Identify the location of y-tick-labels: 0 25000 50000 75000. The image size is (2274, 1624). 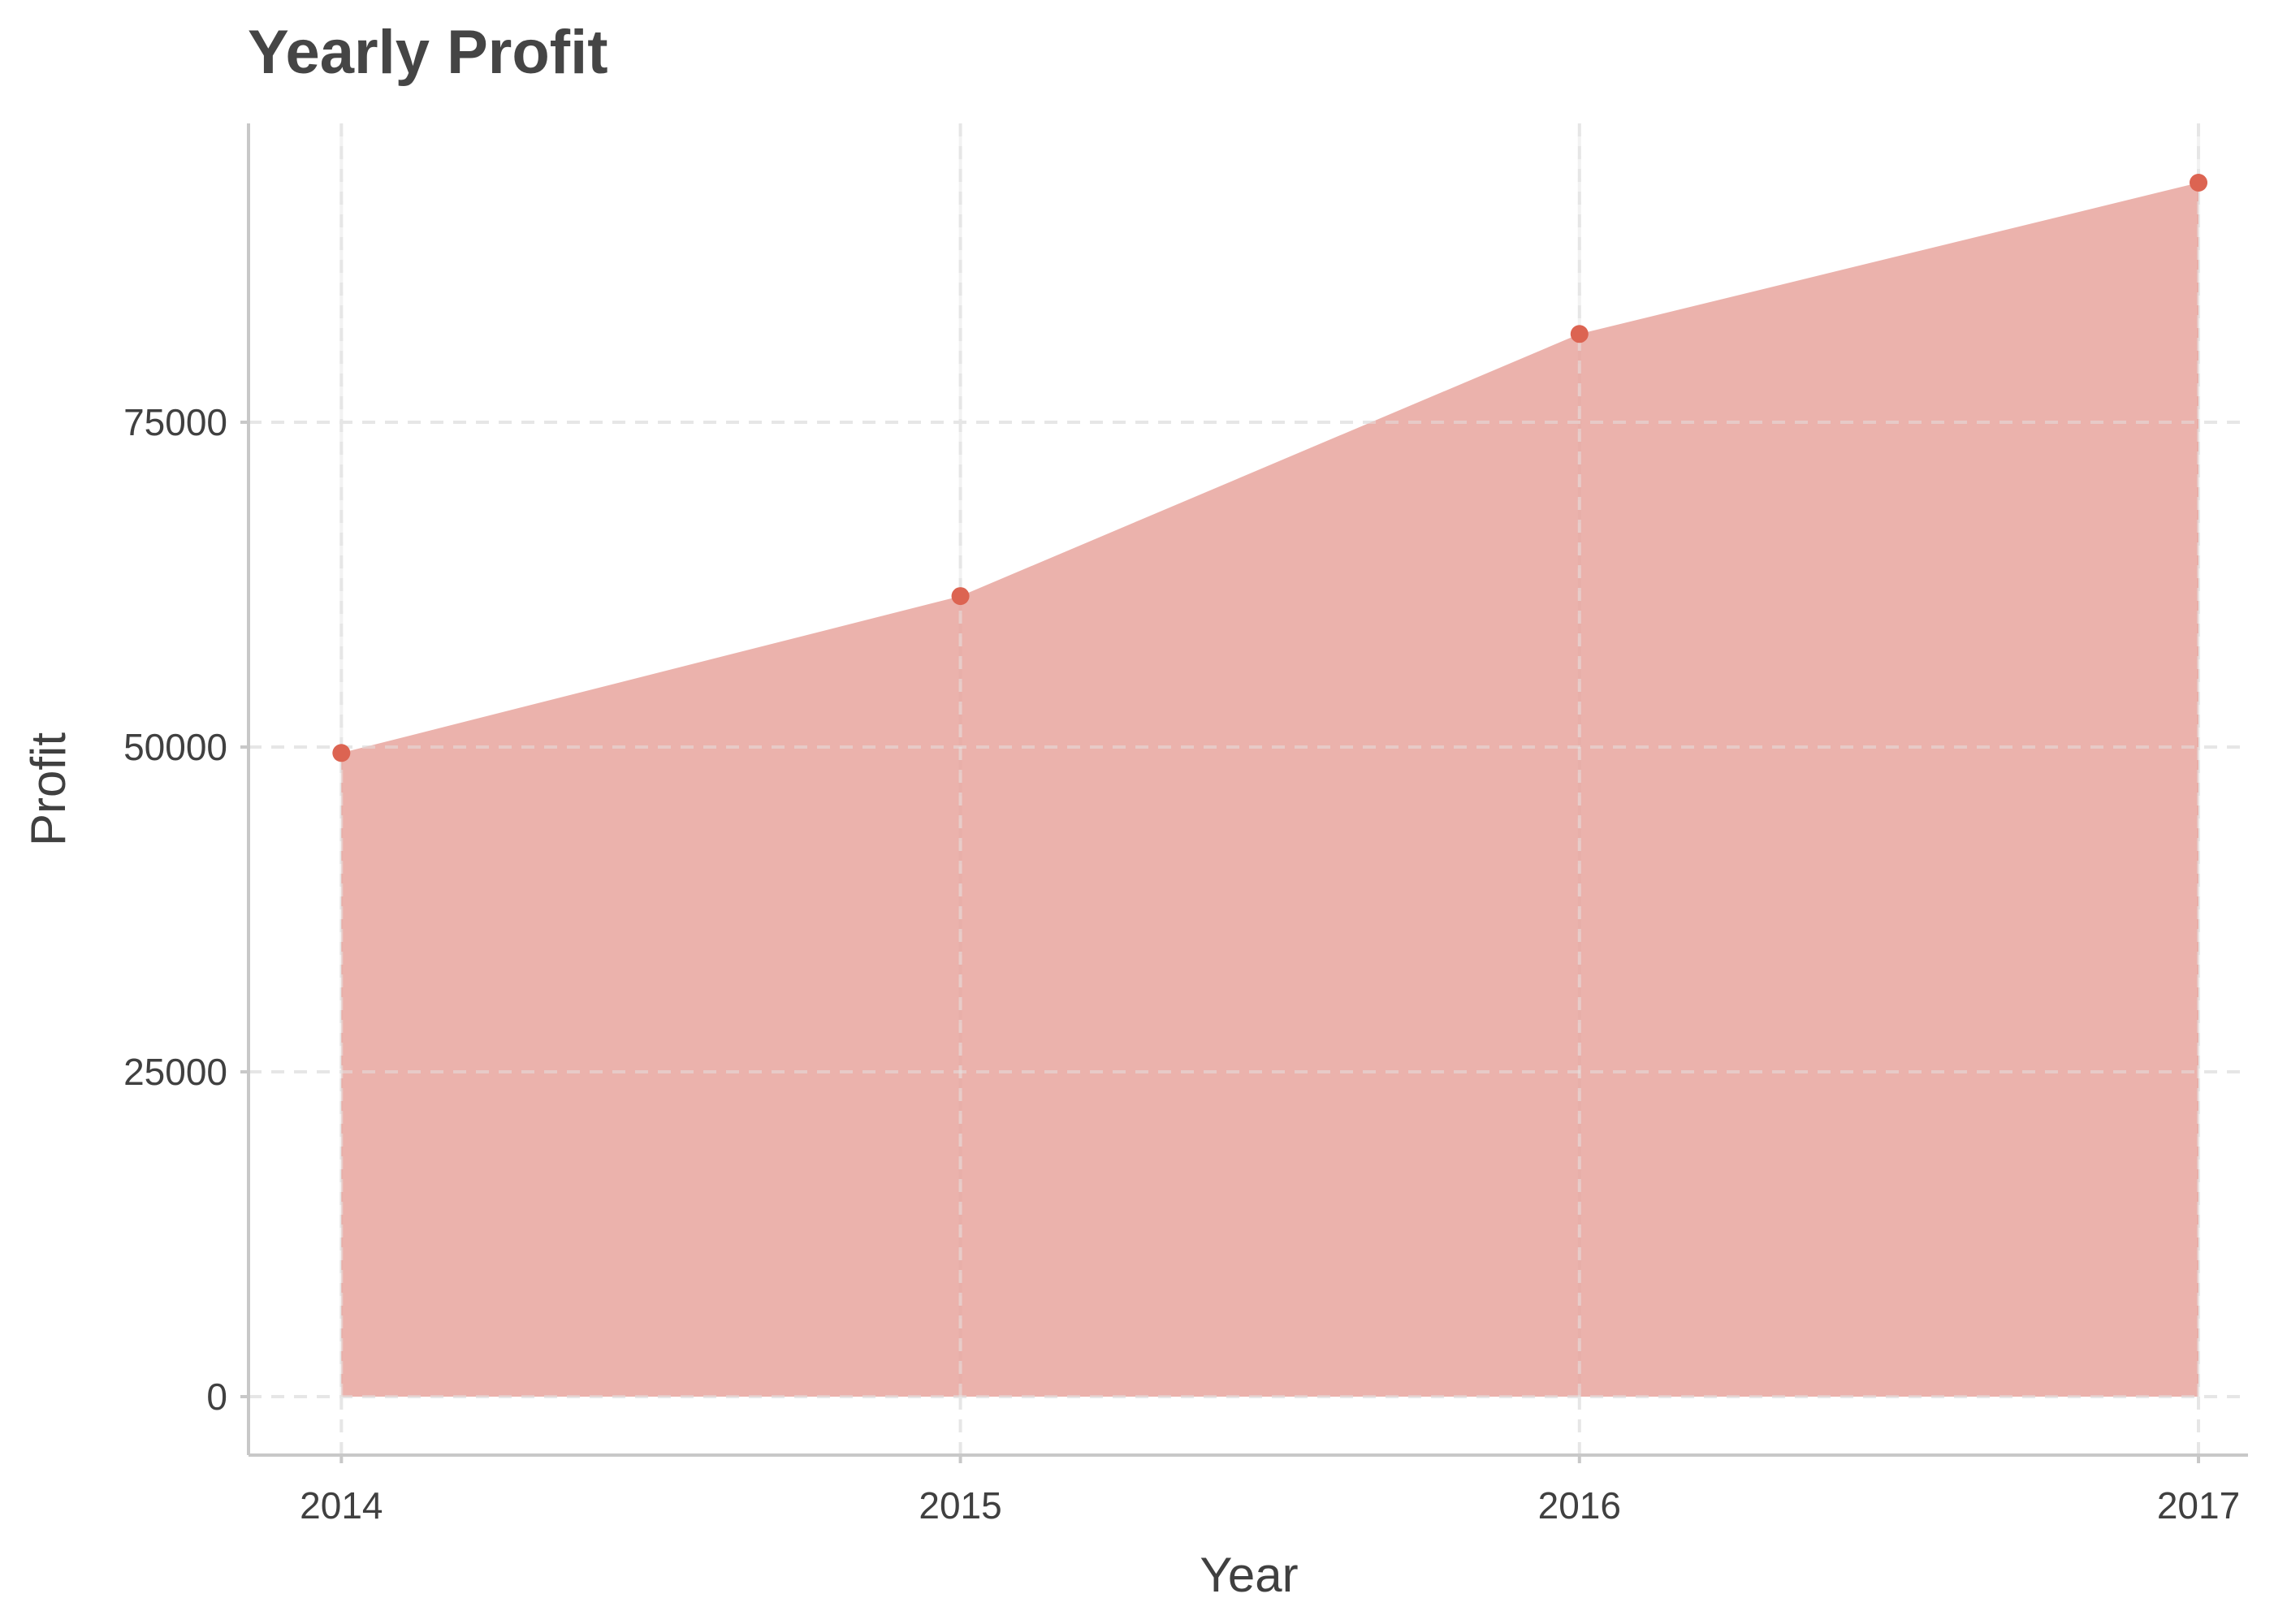
(175, 909).